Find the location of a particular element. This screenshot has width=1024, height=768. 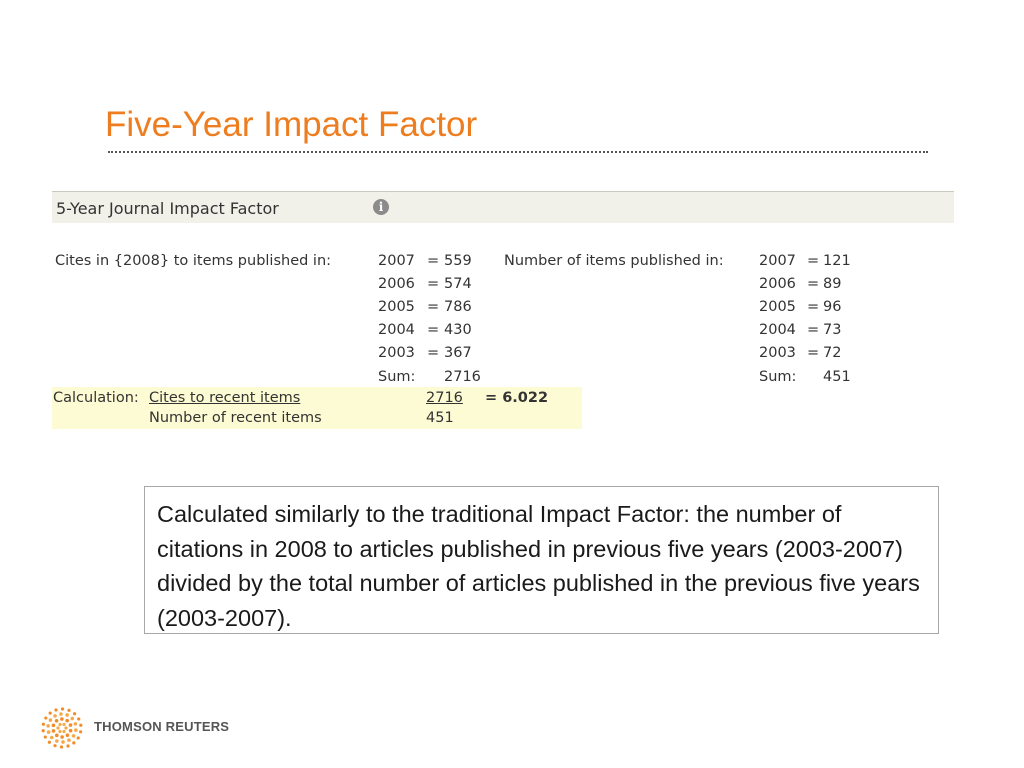

jif-header-label: 5-Year Journal Impact Factor is located at coordinates (167, 208).